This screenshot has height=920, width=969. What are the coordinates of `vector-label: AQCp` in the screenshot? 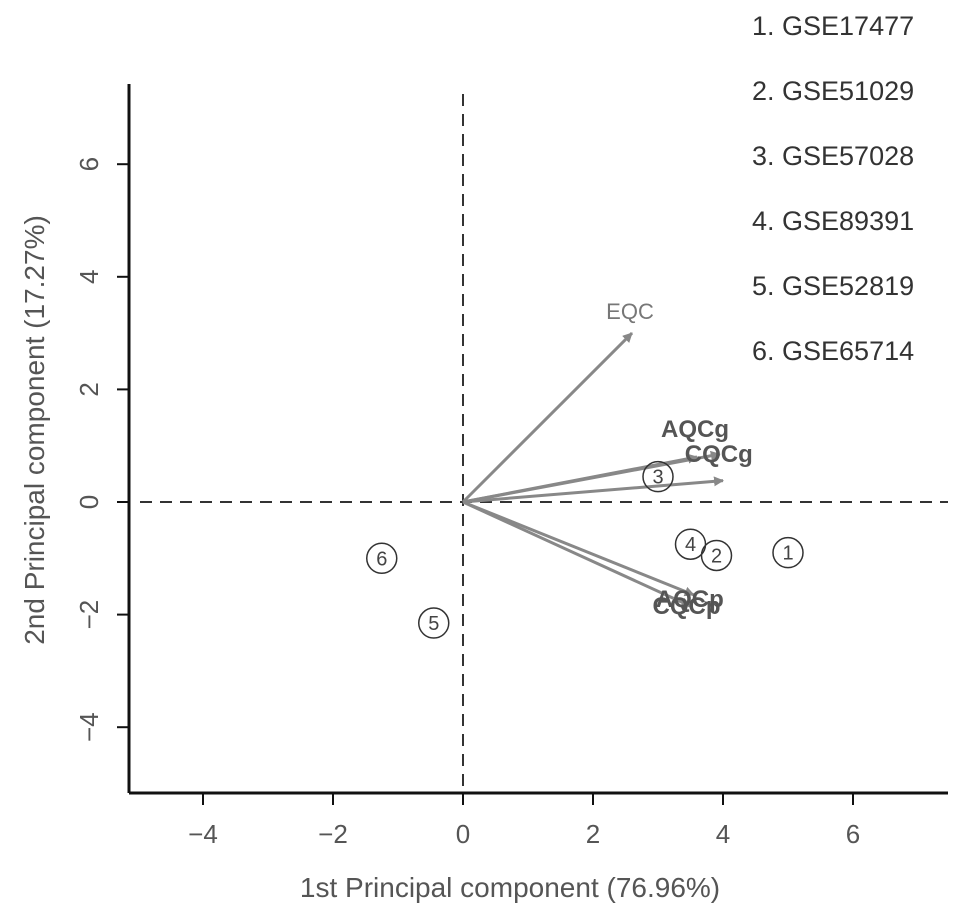 It's located at (690, 599).